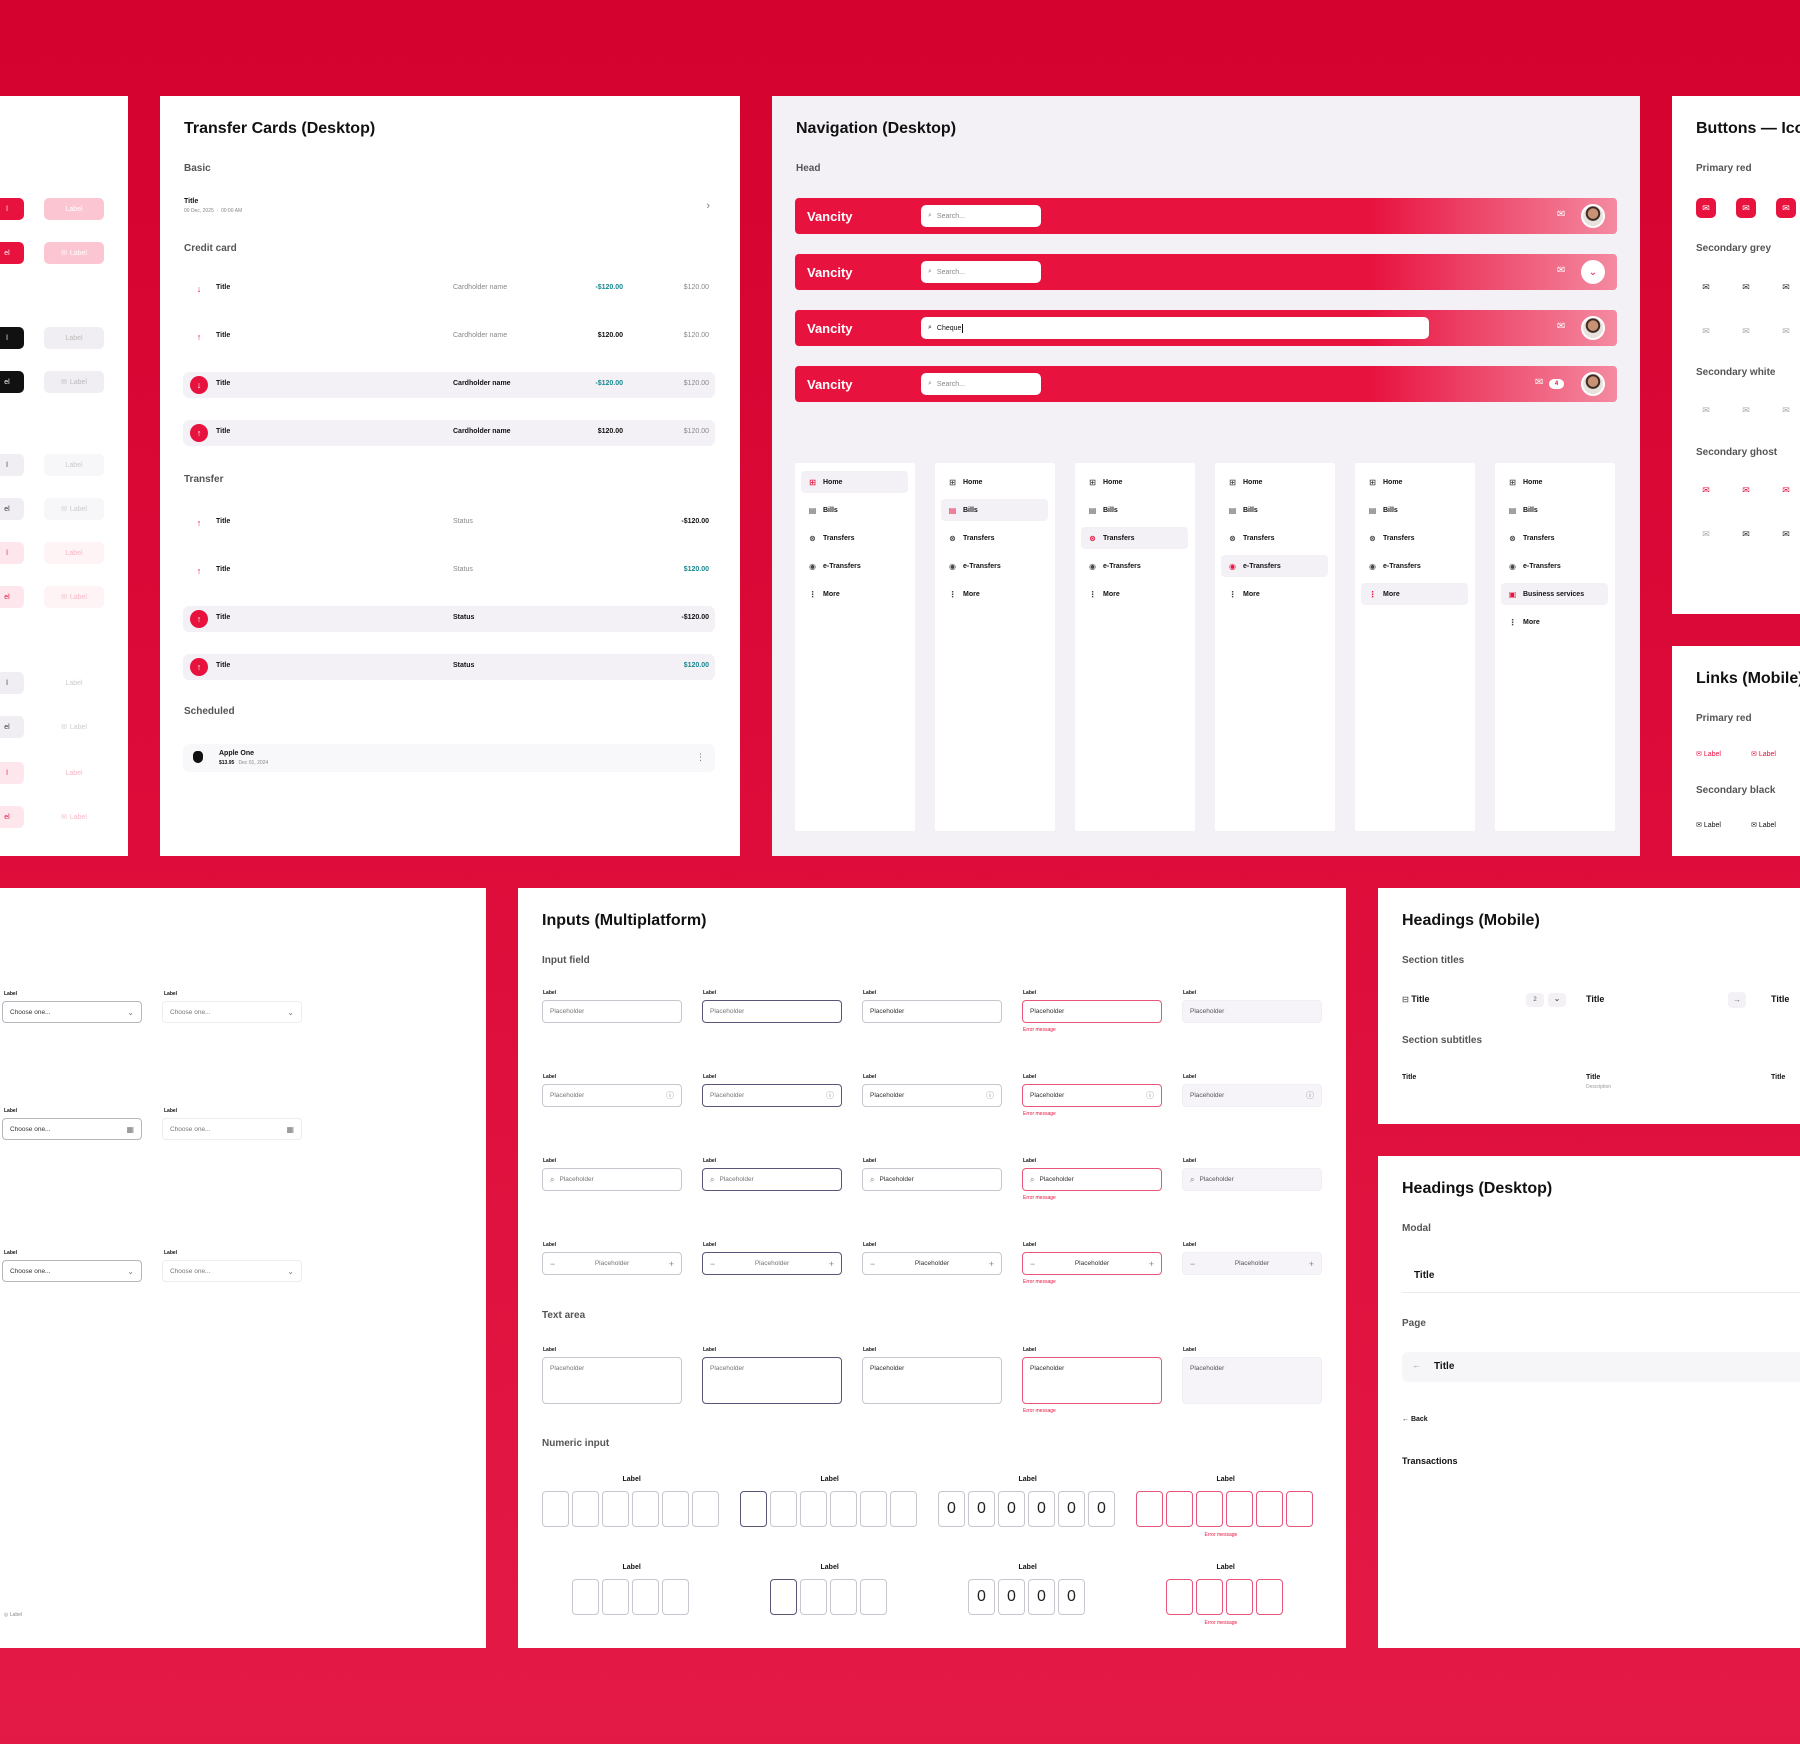 Image resolution: width=1800 pixels, height=1744 pixels. Describe the element at coordinates (12, 338) in the screenshot. I see `black-button: l` at that location.